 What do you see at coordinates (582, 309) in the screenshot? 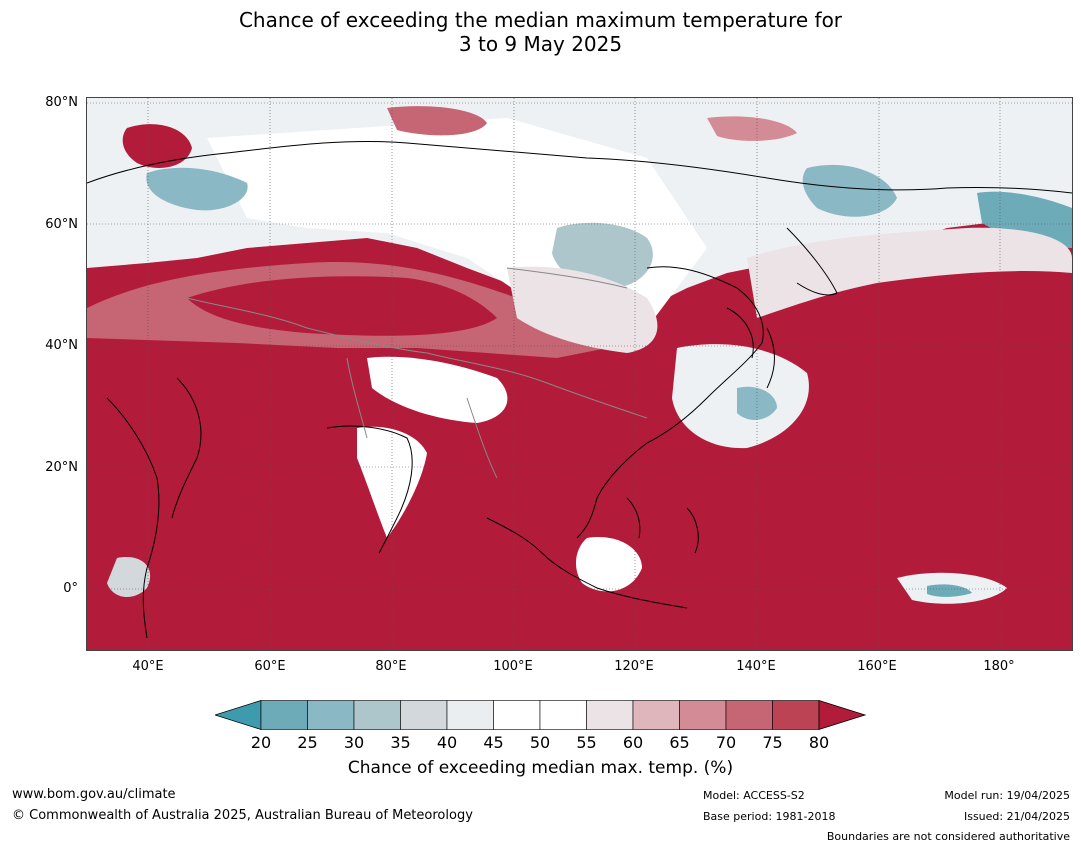
I see `mongolia-neutral` at bounding box center [582, 309].